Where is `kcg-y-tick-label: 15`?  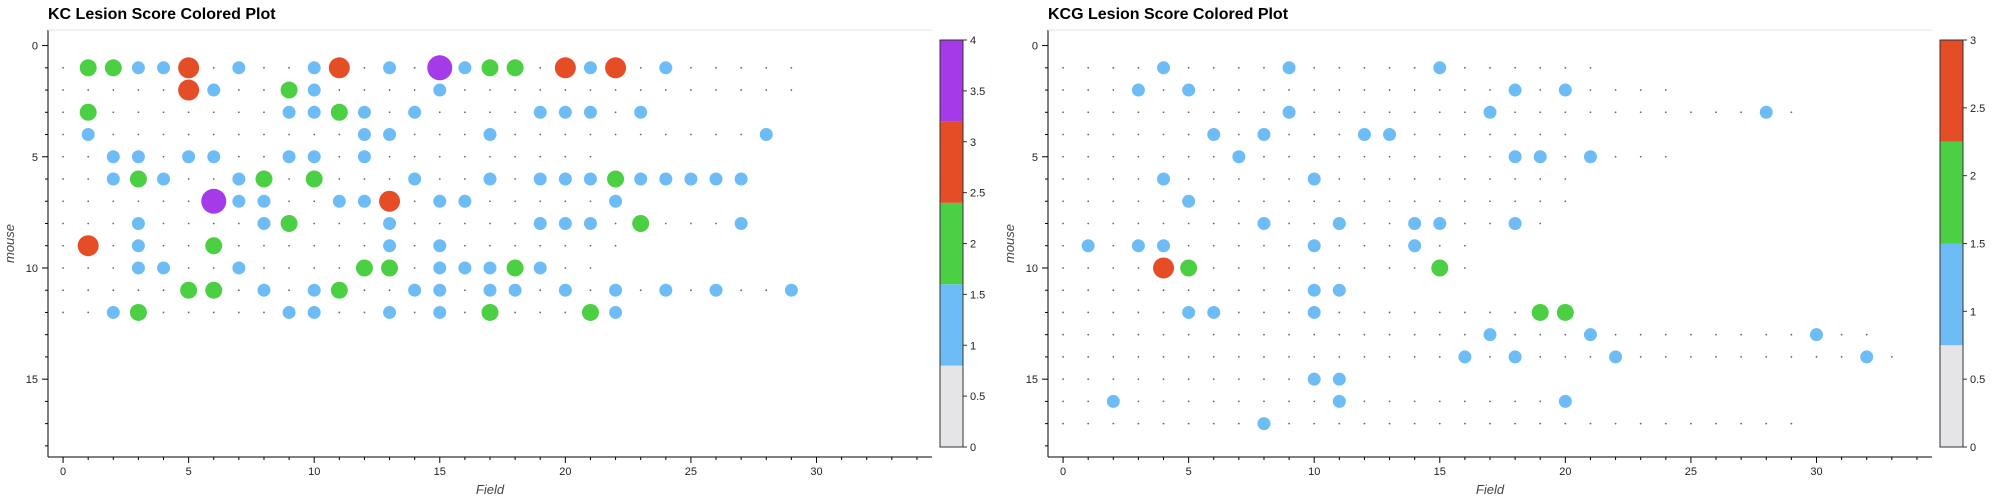 kcg-y-tick-label: 15 is located at coordinates (1032, 380).